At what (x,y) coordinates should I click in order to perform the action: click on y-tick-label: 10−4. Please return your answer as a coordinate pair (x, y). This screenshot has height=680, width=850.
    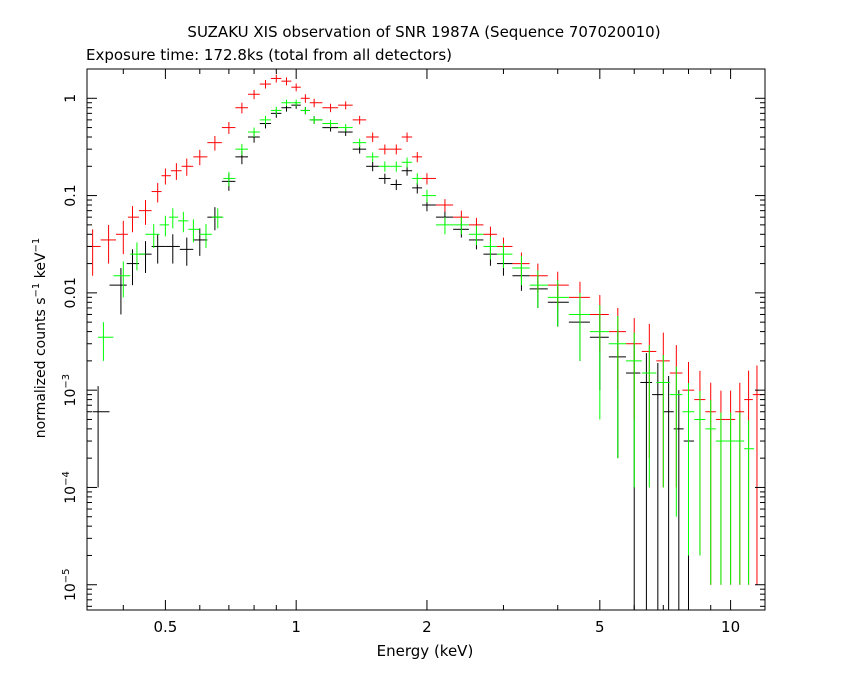
    Looking at the image, I should click on (70, 487).